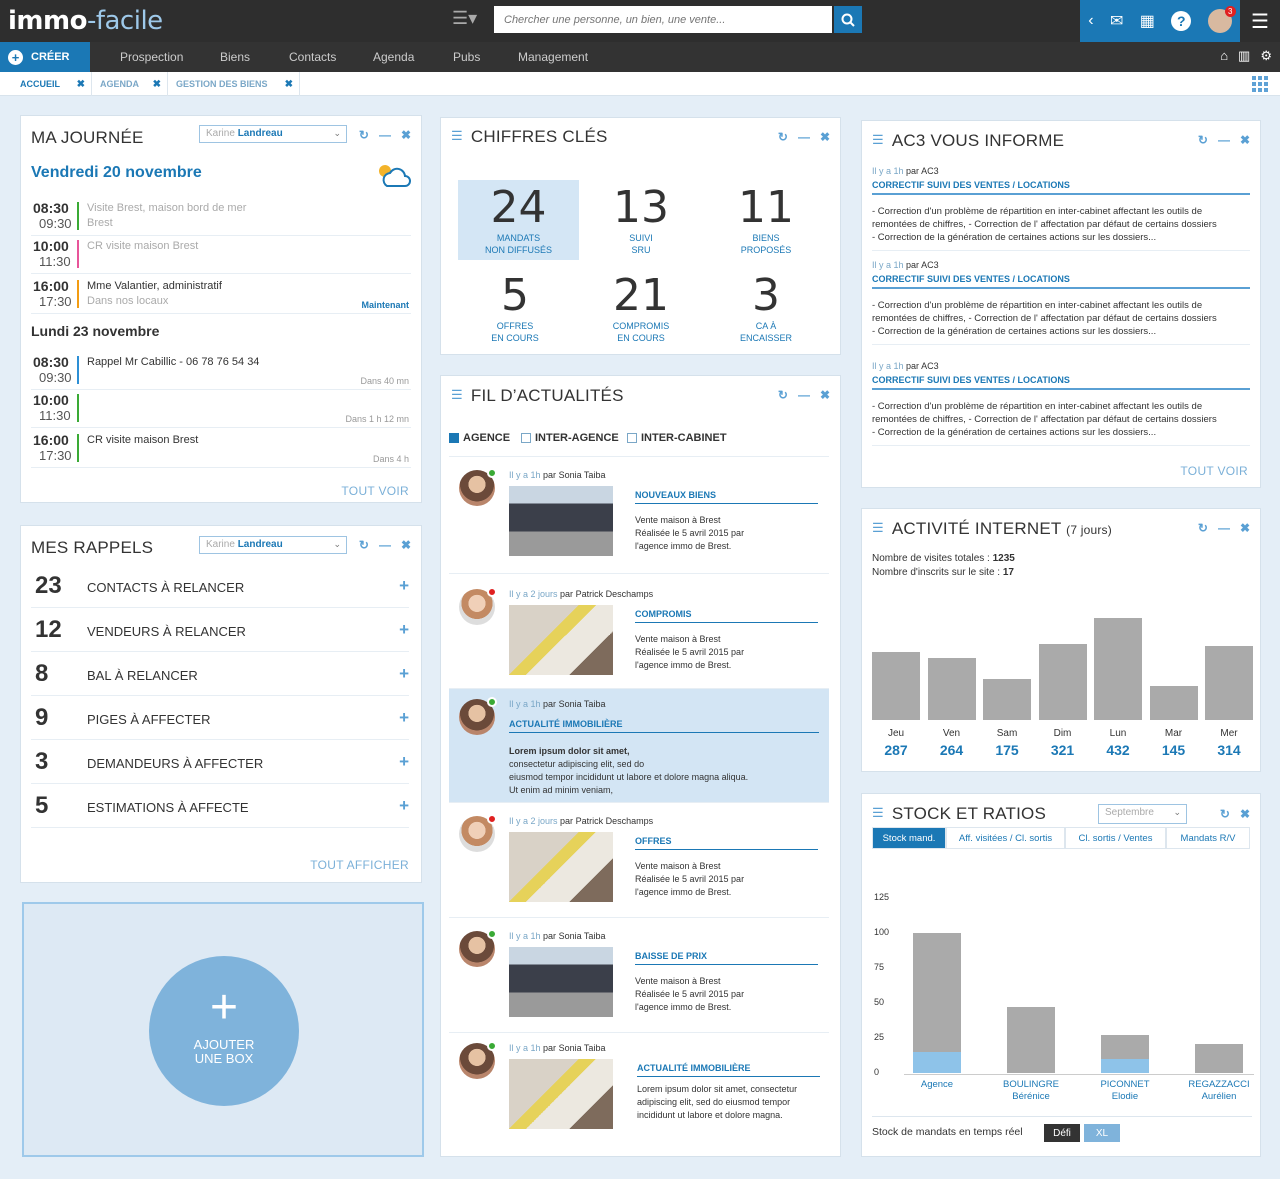 This screenshot has height=1179, width=1280. Describe the element at coordinates (85, 21) in the screenshot. I see `app-logo: immo-facile` at that location.